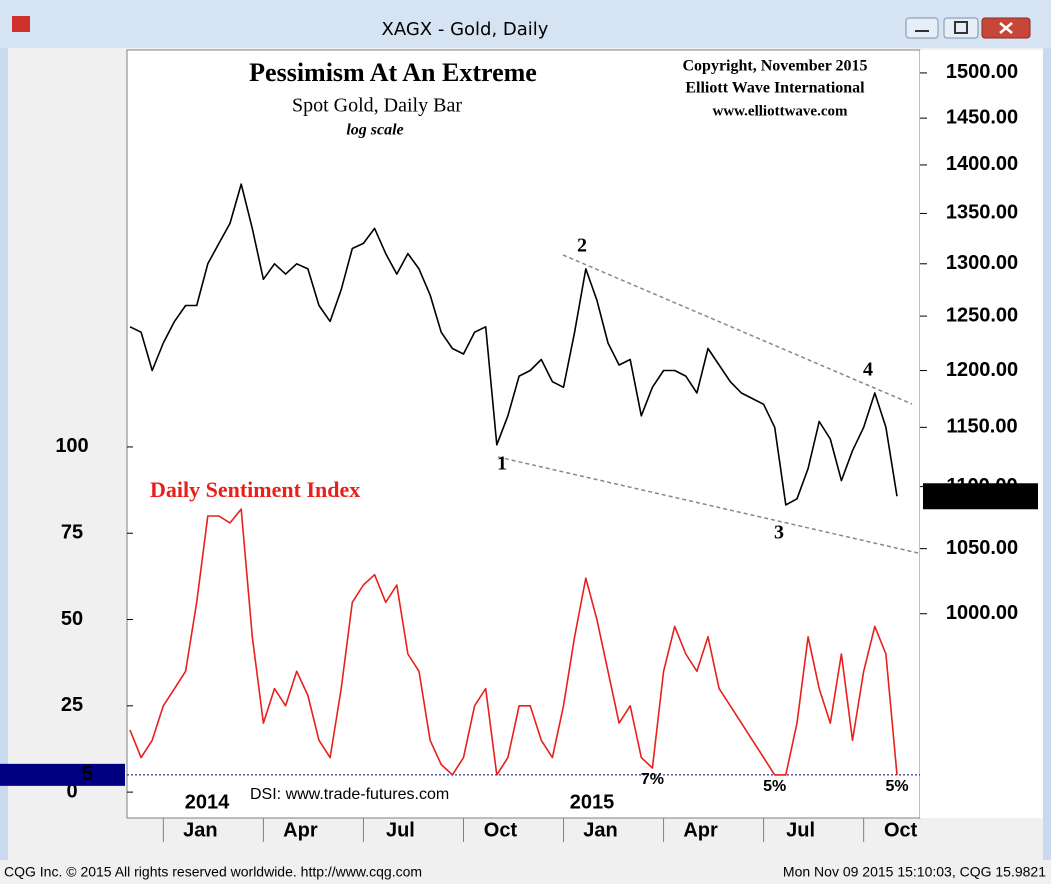 This screenshot has height=884, width=1051. I want to click on y-tick-label: 100, so click(71, 446).